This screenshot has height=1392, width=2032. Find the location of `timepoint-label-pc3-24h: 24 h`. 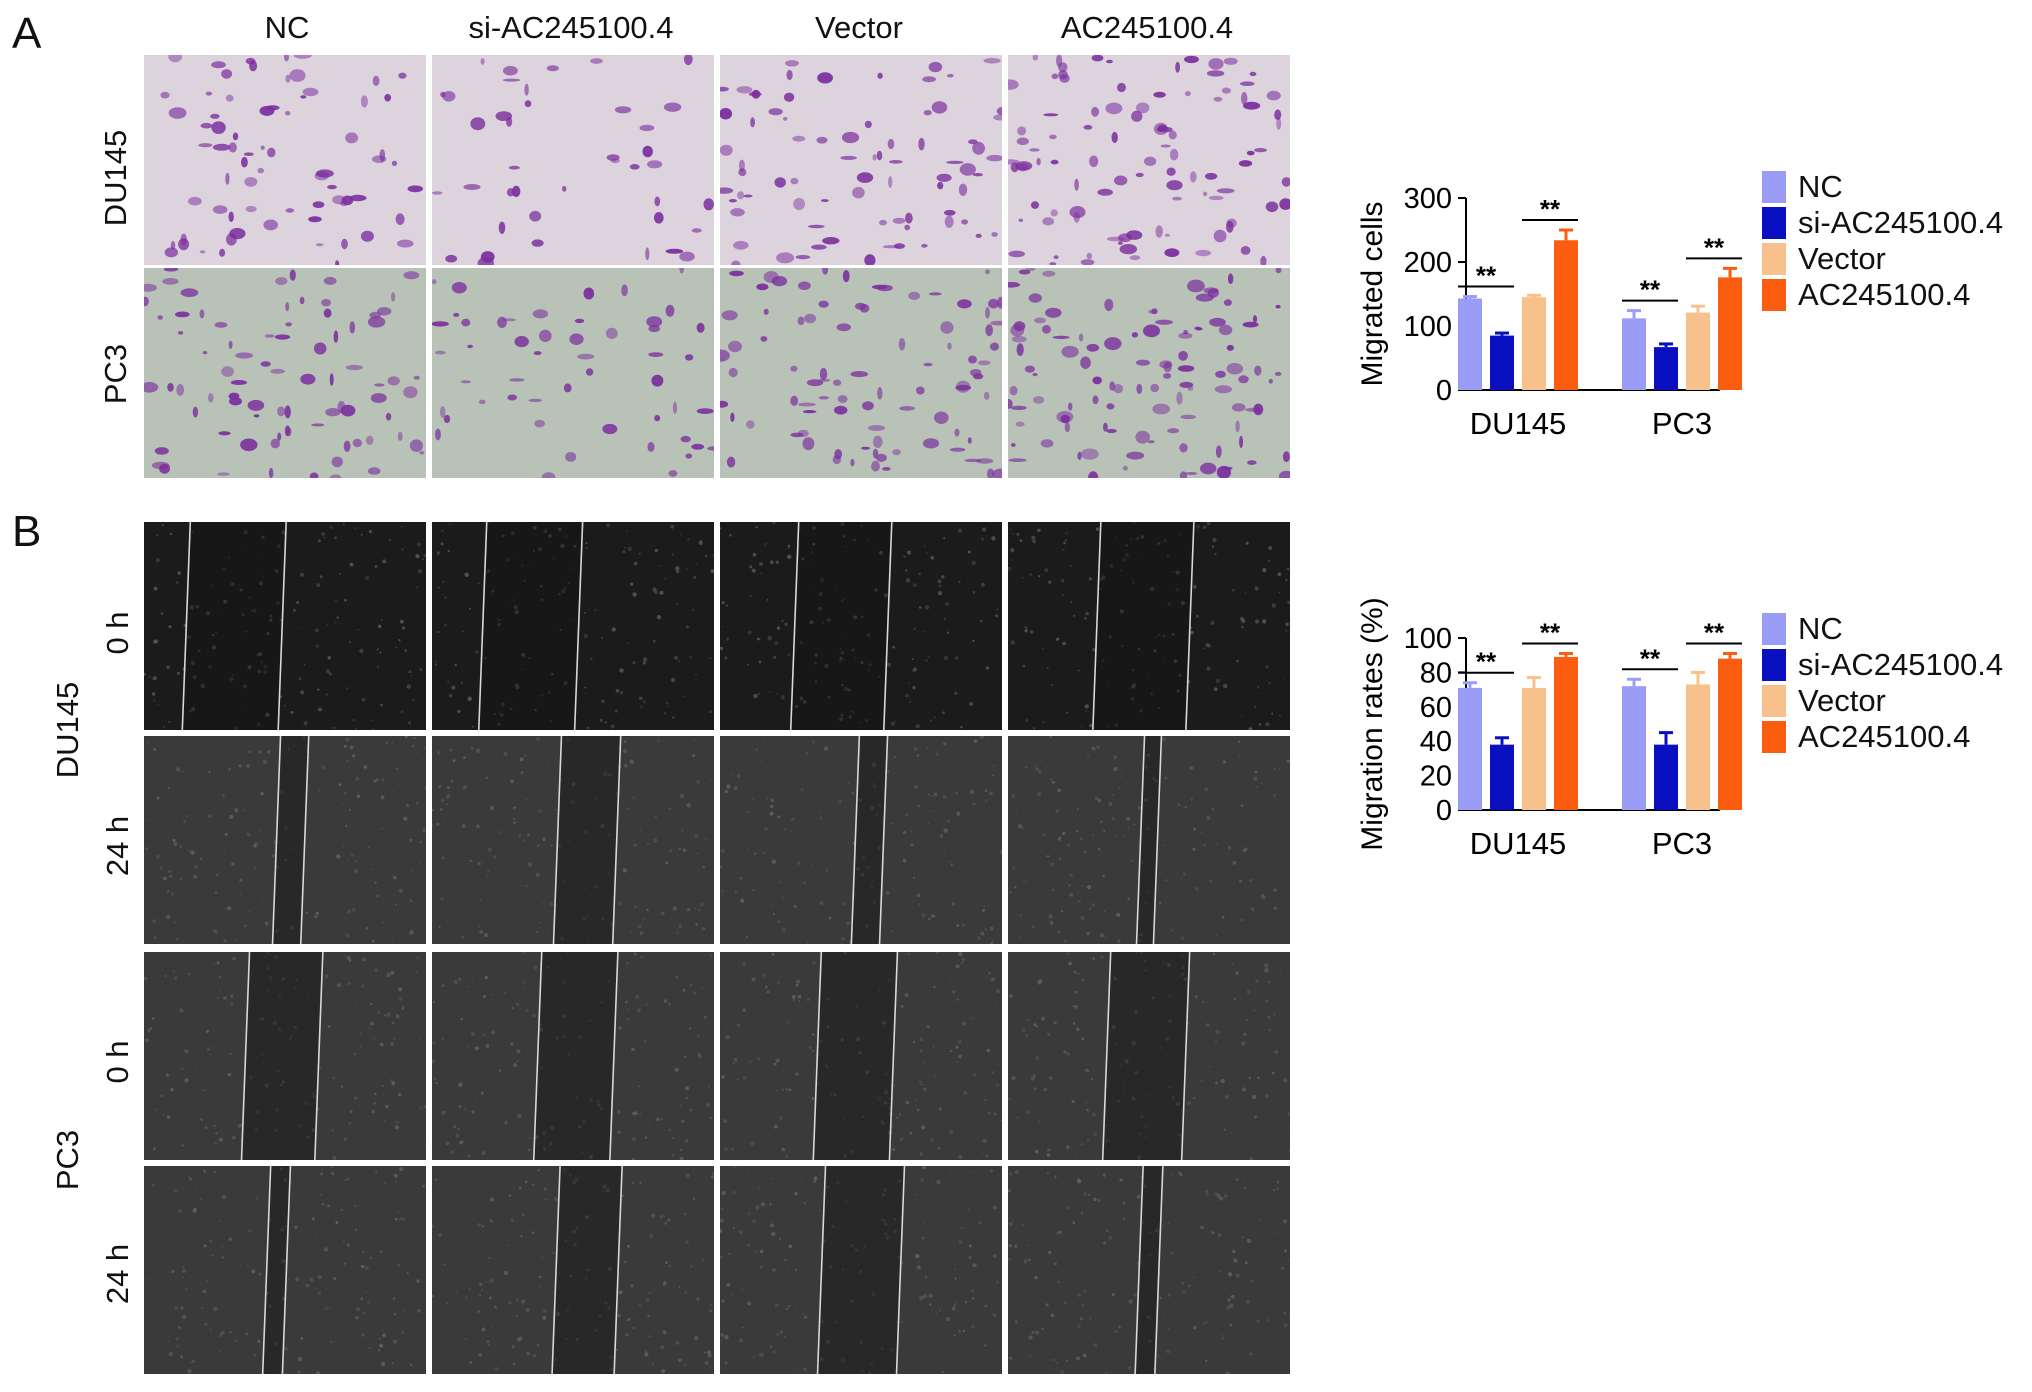

timepoint-label-pc3-24h: 24 h is located at coordinates (117, 1274).